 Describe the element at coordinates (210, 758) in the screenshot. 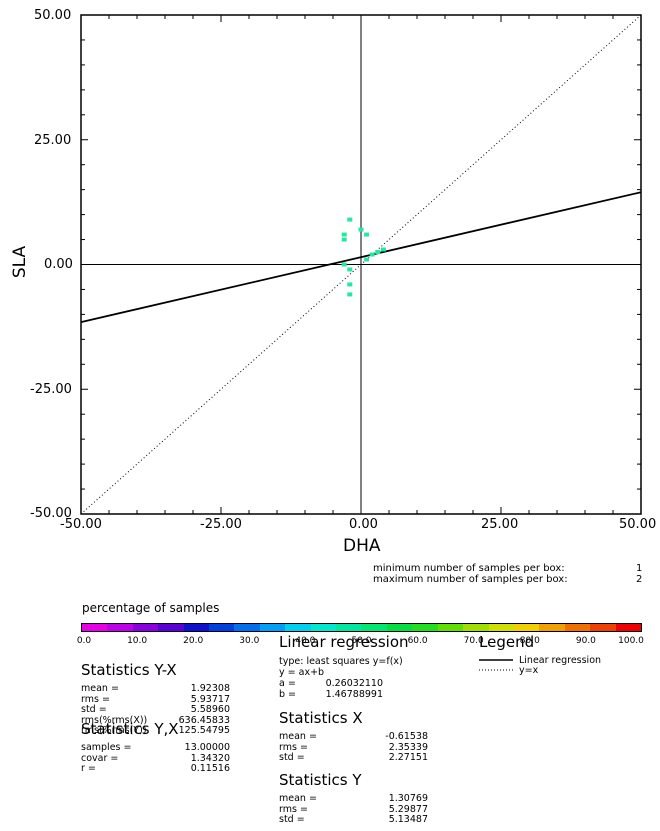

I see `stats-value: 1.34320` at that location.